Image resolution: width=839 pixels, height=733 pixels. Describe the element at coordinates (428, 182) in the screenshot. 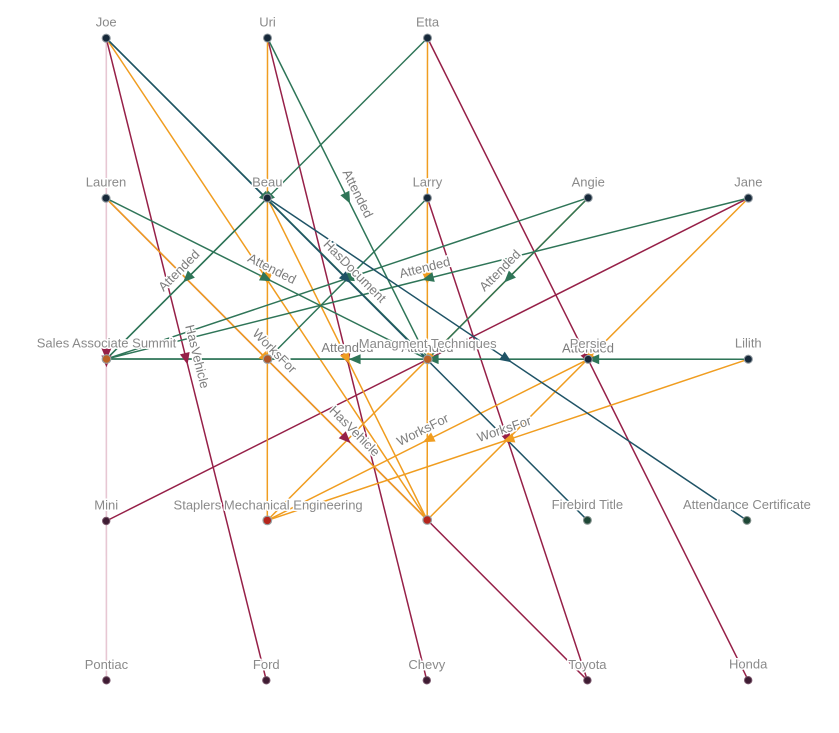

I see `svg-text: Larry` at that location.